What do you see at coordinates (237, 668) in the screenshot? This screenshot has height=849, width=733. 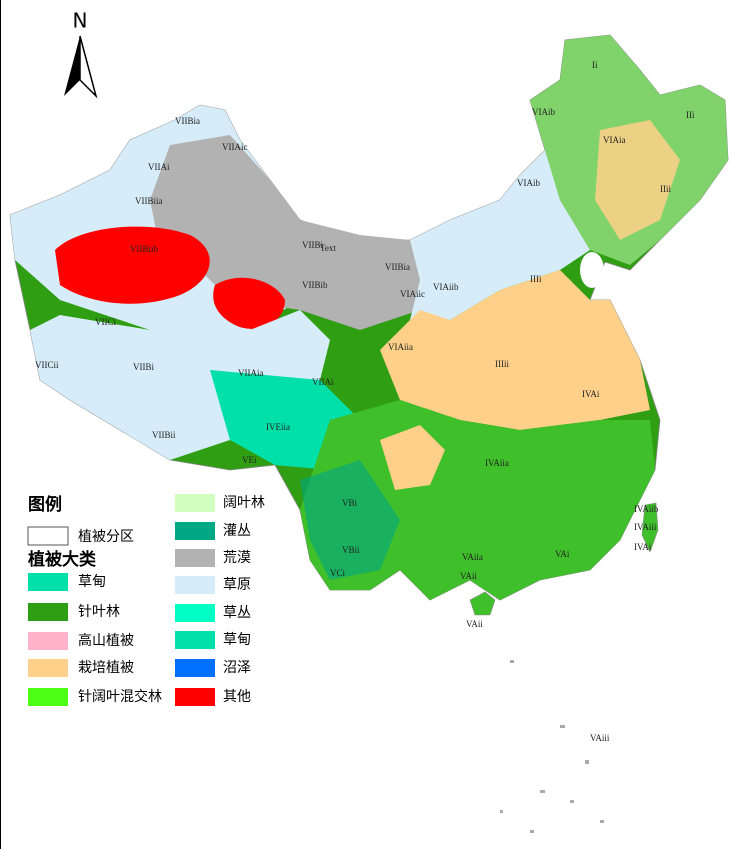 I see `legend-label: 沼泽` at bounding box center [237, 668].